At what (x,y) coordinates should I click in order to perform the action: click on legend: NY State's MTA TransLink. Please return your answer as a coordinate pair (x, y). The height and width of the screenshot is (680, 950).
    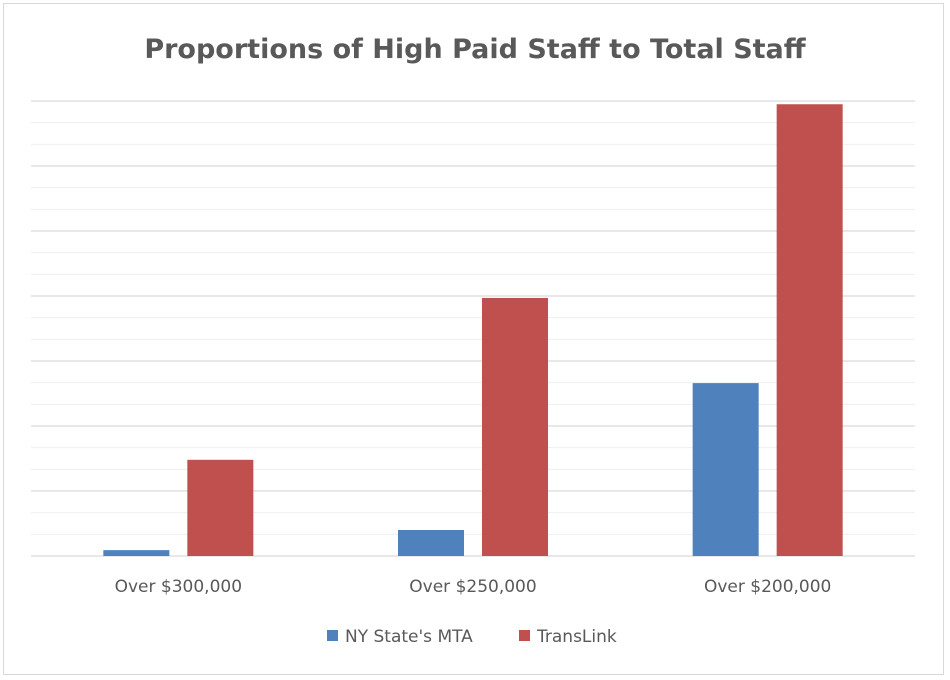
    Looking at the image, I should click on (472, 637).